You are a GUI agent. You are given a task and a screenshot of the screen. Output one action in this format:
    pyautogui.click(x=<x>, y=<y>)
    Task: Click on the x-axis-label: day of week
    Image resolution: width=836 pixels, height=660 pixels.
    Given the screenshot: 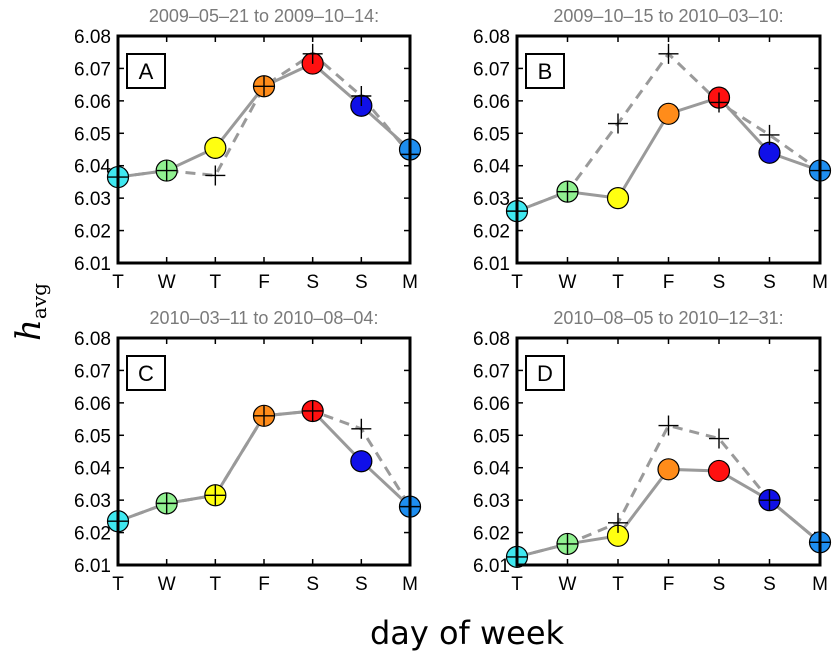 What is the action you would take?
    pyautogui.click(x=467, y=633)
    